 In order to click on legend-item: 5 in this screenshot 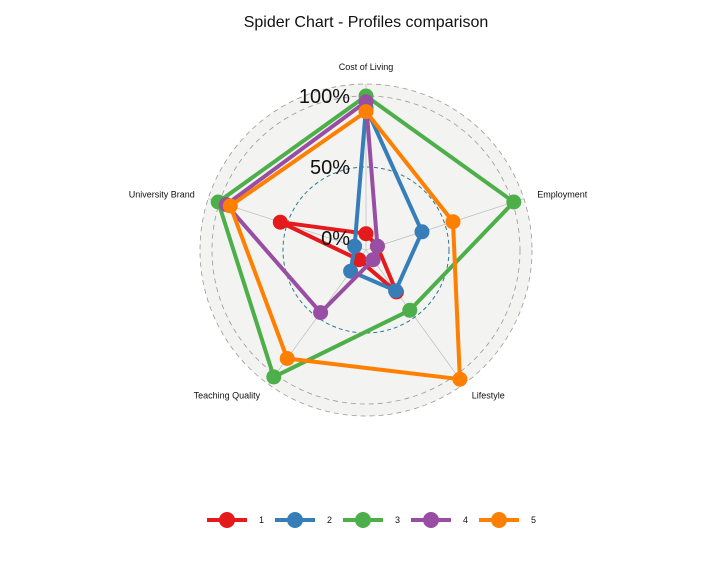, I will do `click(507, 520)`.